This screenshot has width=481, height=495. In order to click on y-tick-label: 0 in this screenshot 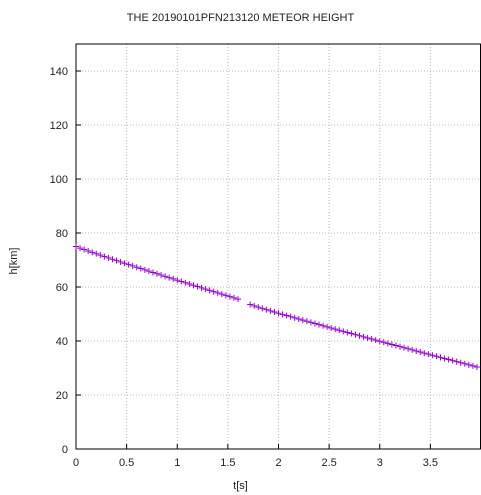, I will do `click(65, 450)`.